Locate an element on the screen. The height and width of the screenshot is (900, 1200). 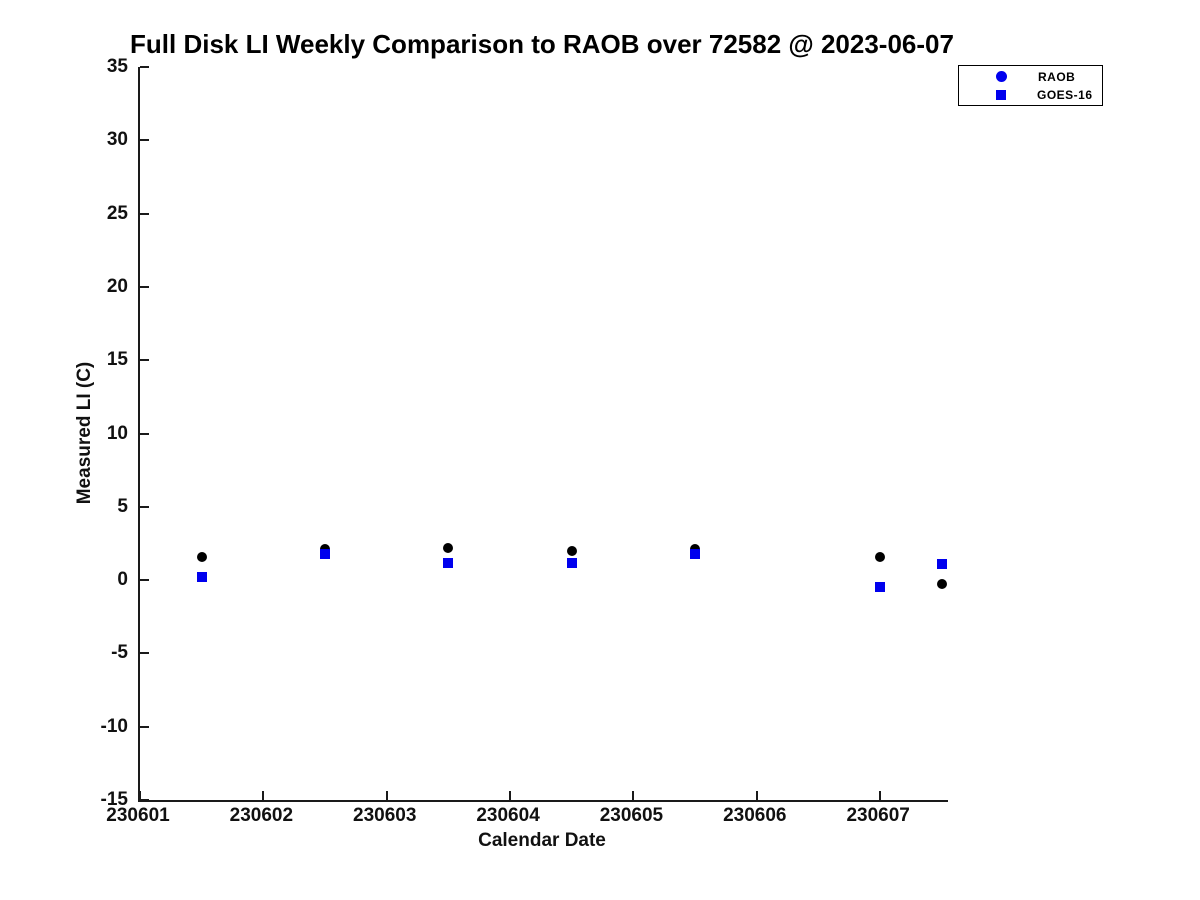
y-tick-label: -5 is located at coordinates (119, 653).